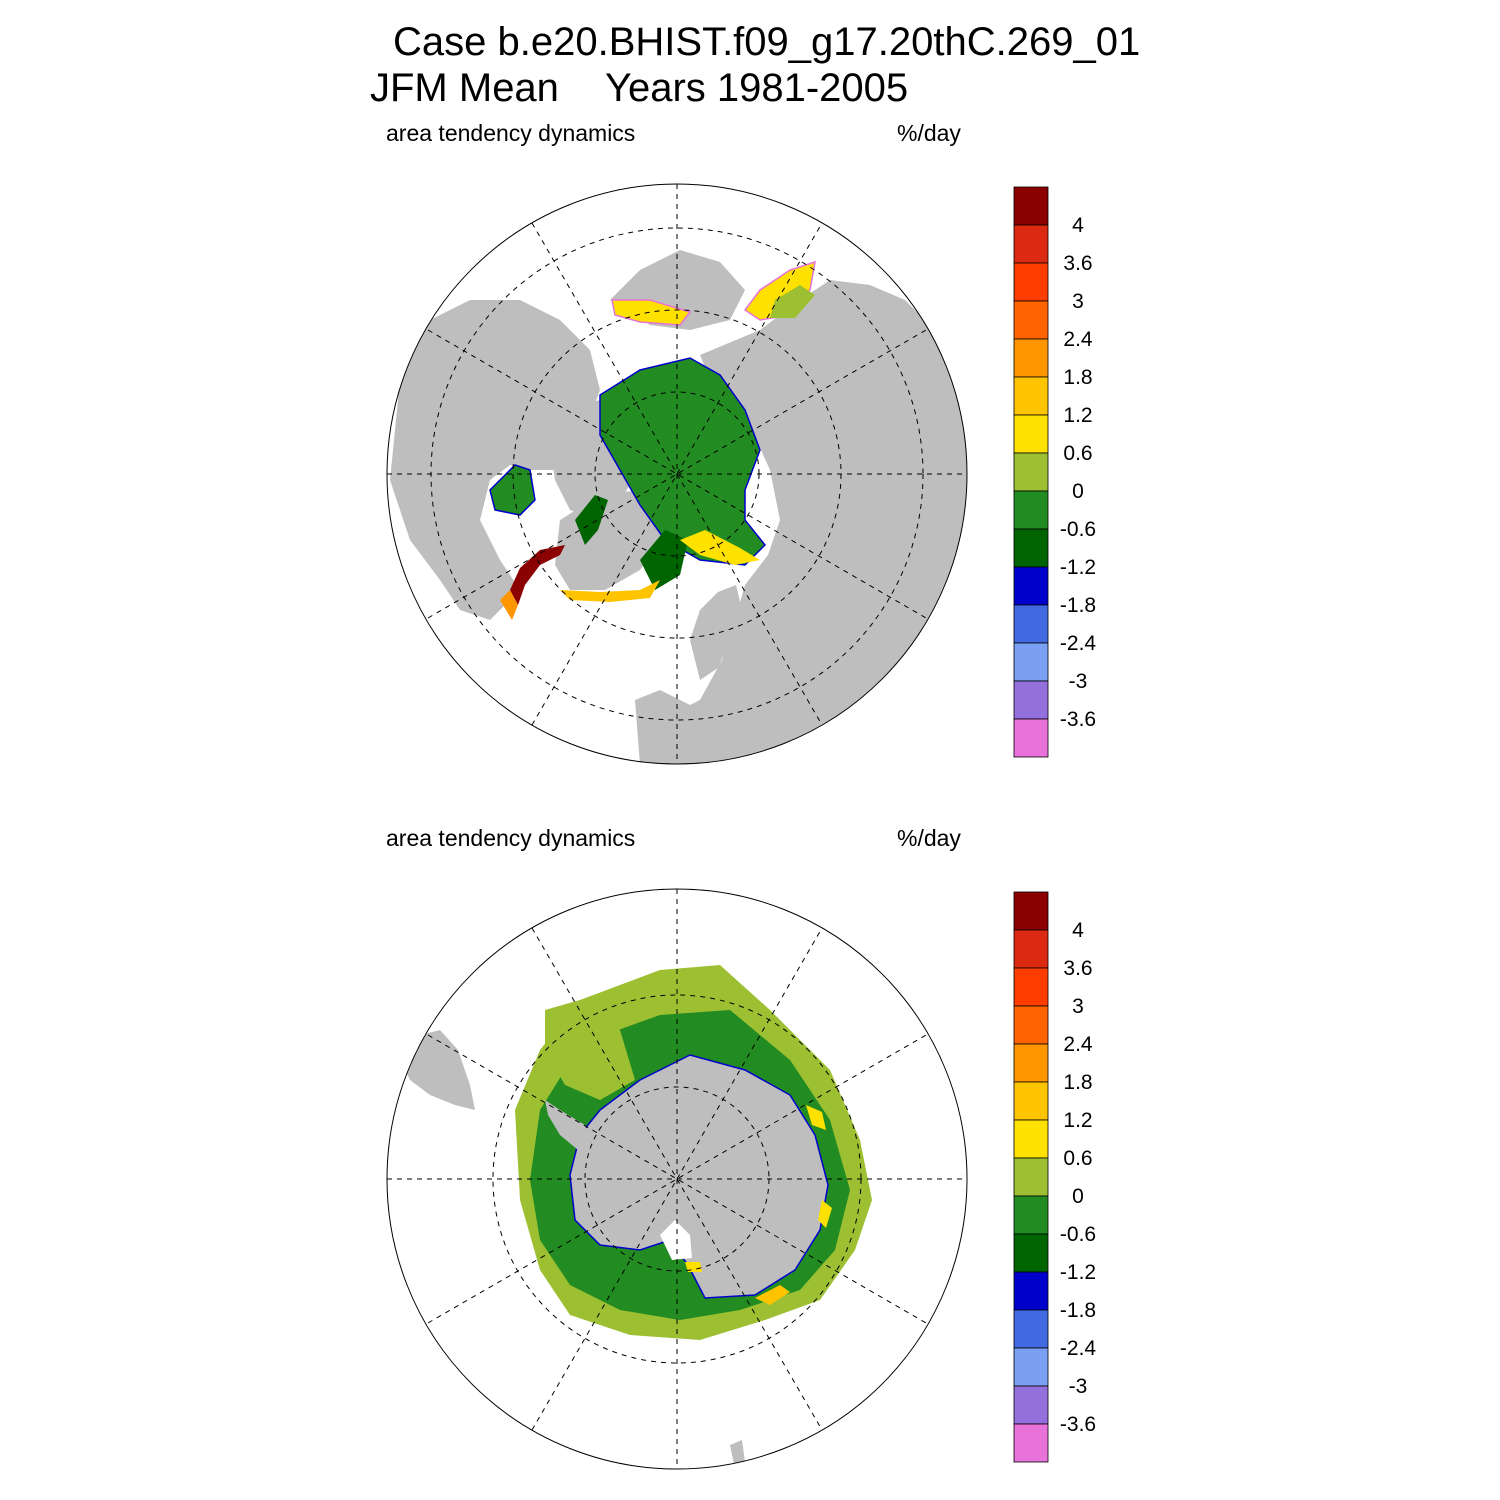 The height and width of the screenshot is (1500, 1500). I want to click on arctic-ocean-field, so click(683, 461).